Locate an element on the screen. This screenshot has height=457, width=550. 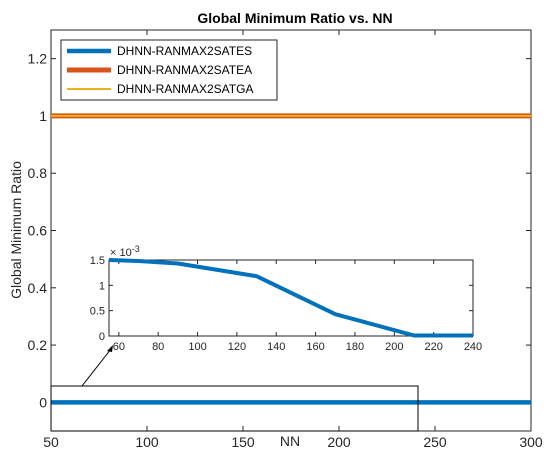
x-axis-label: NN is located at coordinates (290, 441).